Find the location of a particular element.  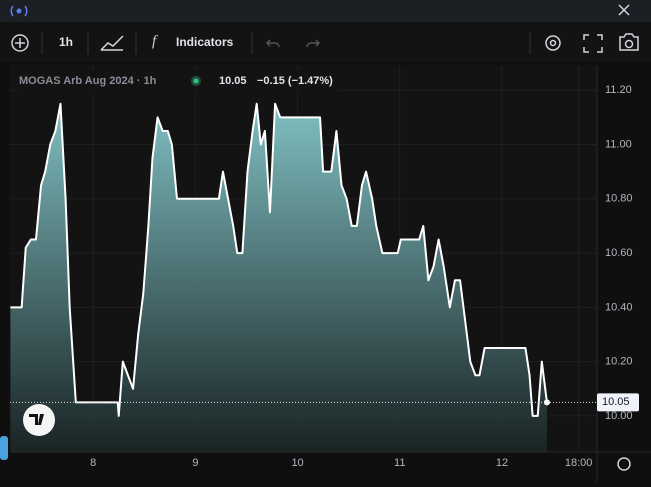

x-tick-label: 18:00 is located at coordinates (579, 463).